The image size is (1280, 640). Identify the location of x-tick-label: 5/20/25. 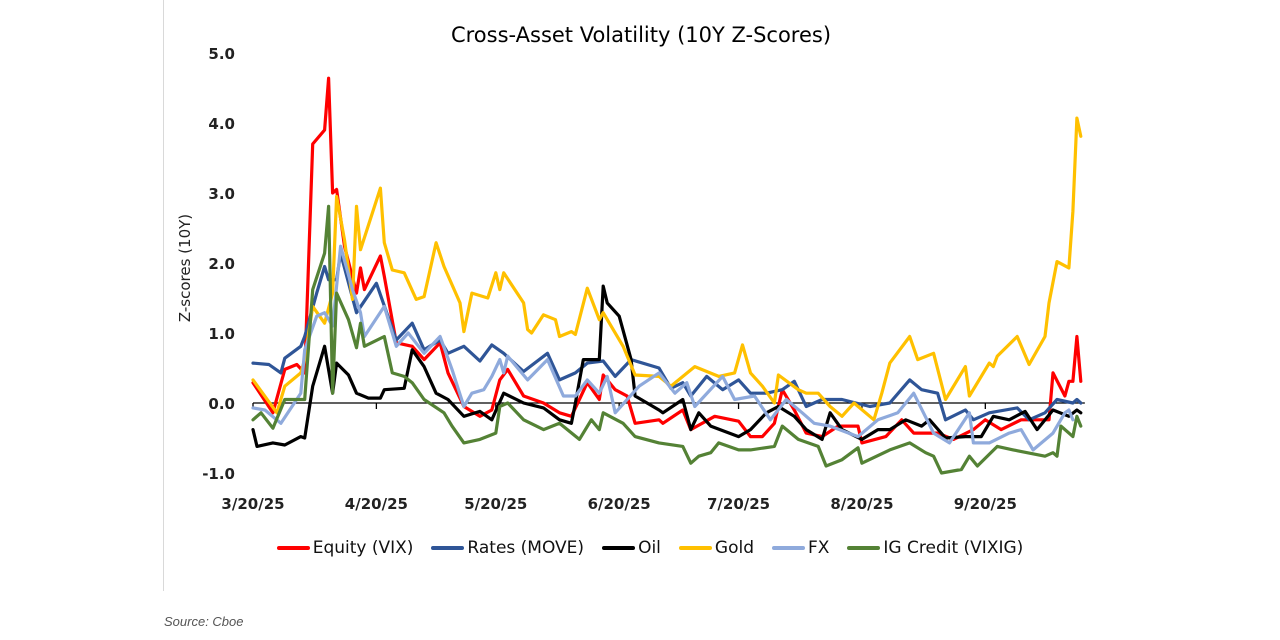
(495, 504).